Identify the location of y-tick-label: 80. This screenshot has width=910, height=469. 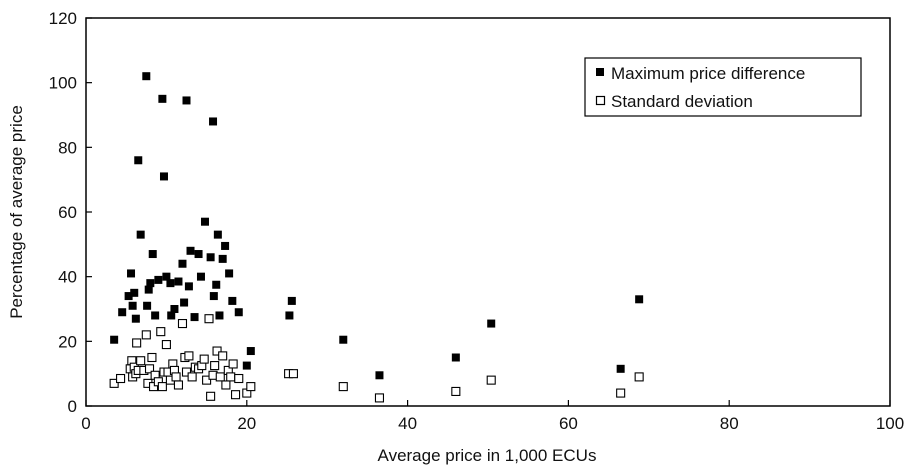
(67, 147).